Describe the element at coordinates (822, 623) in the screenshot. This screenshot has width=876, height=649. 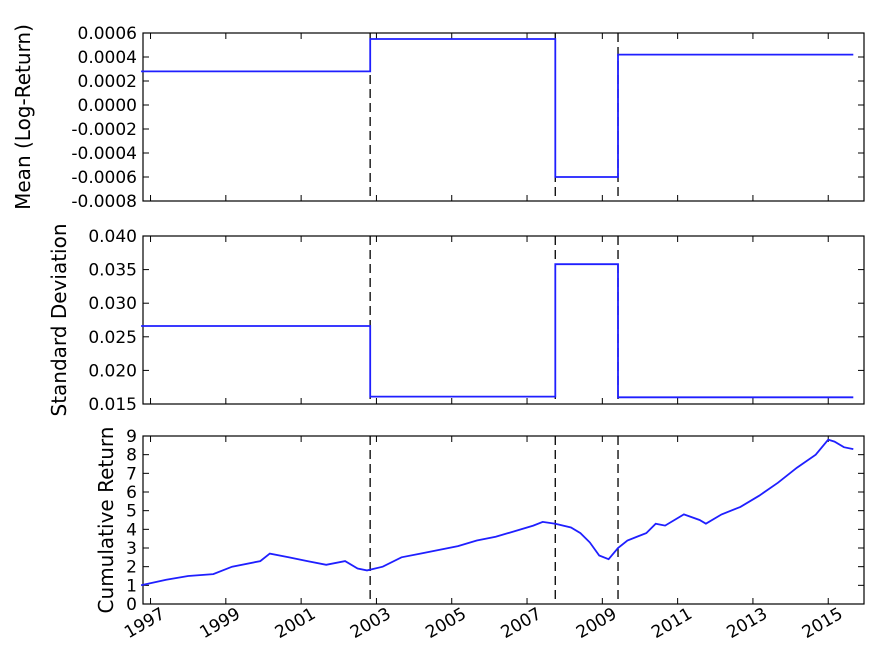
I see `xtick-label: 2015` at that location.